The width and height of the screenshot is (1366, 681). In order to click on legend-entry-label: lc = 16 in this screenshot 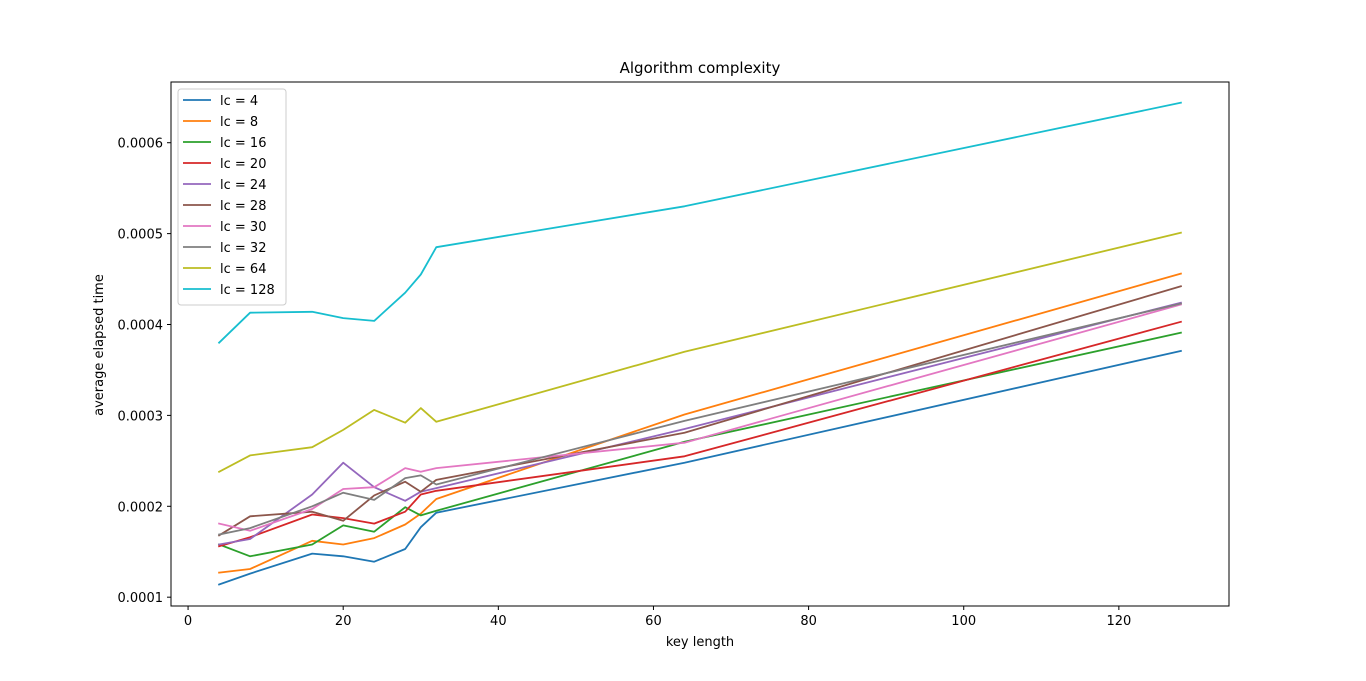, I will do `click(243, 143)`.